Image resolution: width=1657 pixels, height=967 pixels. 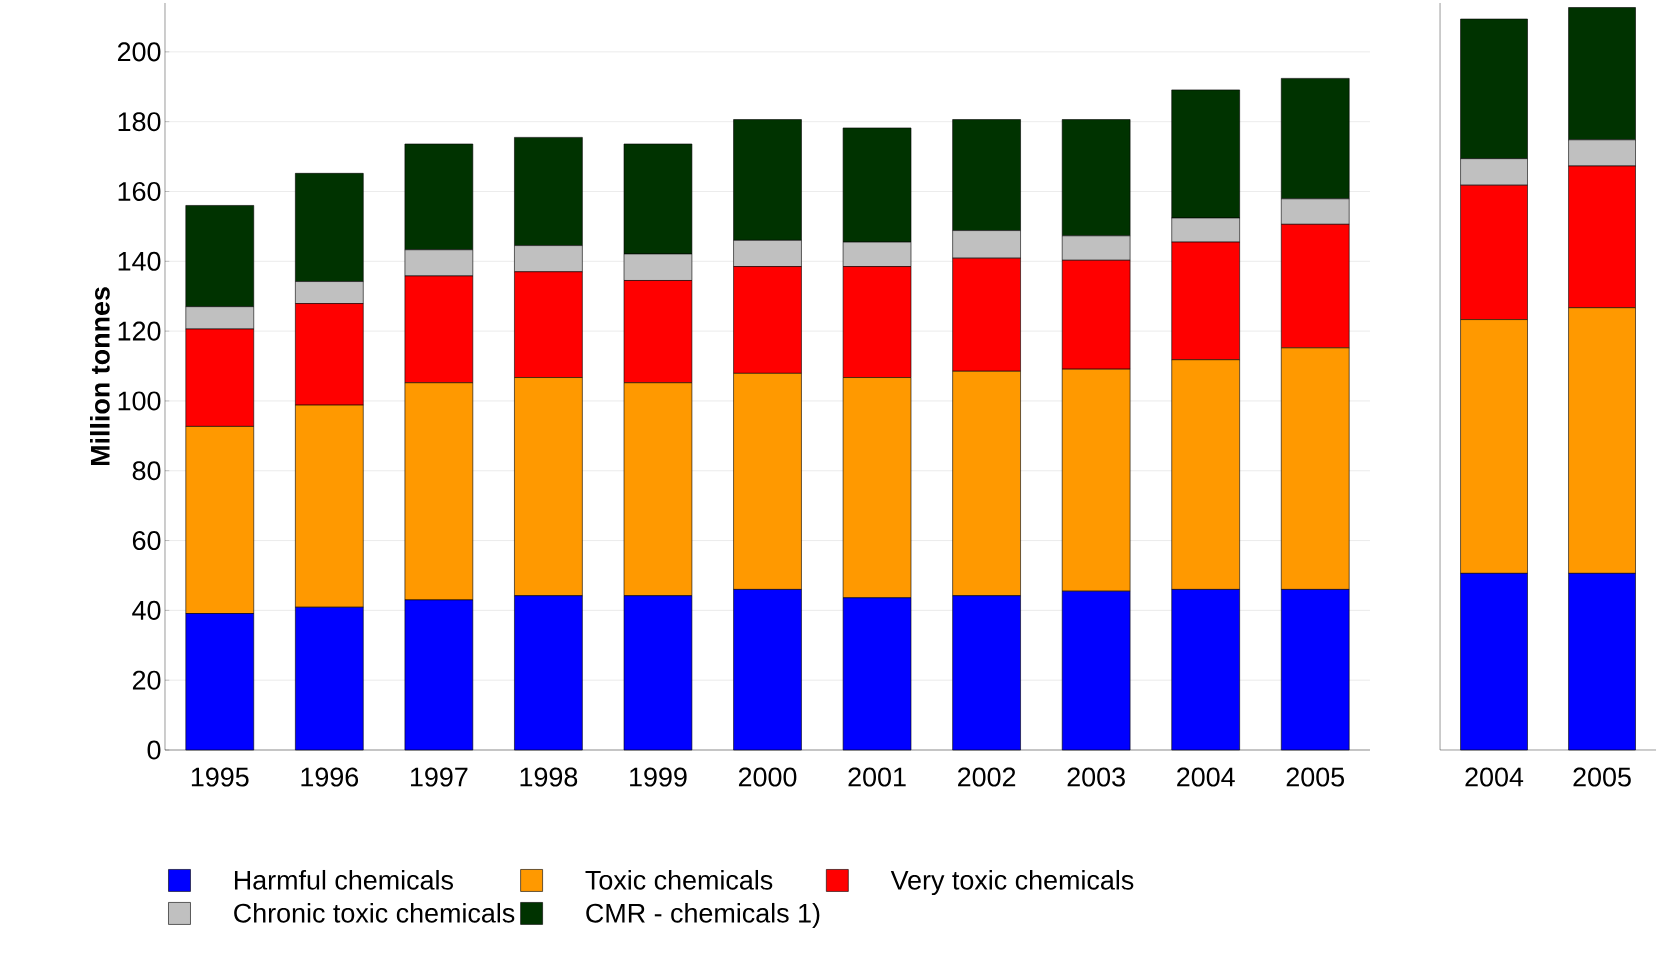 I want to click on legend-label: CMR - chemicals 1), so click(x=703, y=915).